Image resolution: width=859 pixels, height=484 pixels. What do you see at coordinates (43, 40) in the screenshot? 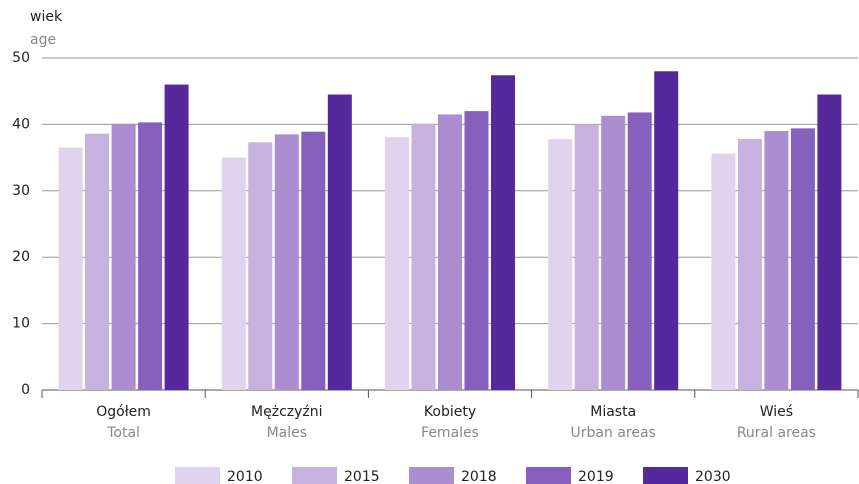
I see `y-axis-label-en: age` at bounding box center [43, 40].